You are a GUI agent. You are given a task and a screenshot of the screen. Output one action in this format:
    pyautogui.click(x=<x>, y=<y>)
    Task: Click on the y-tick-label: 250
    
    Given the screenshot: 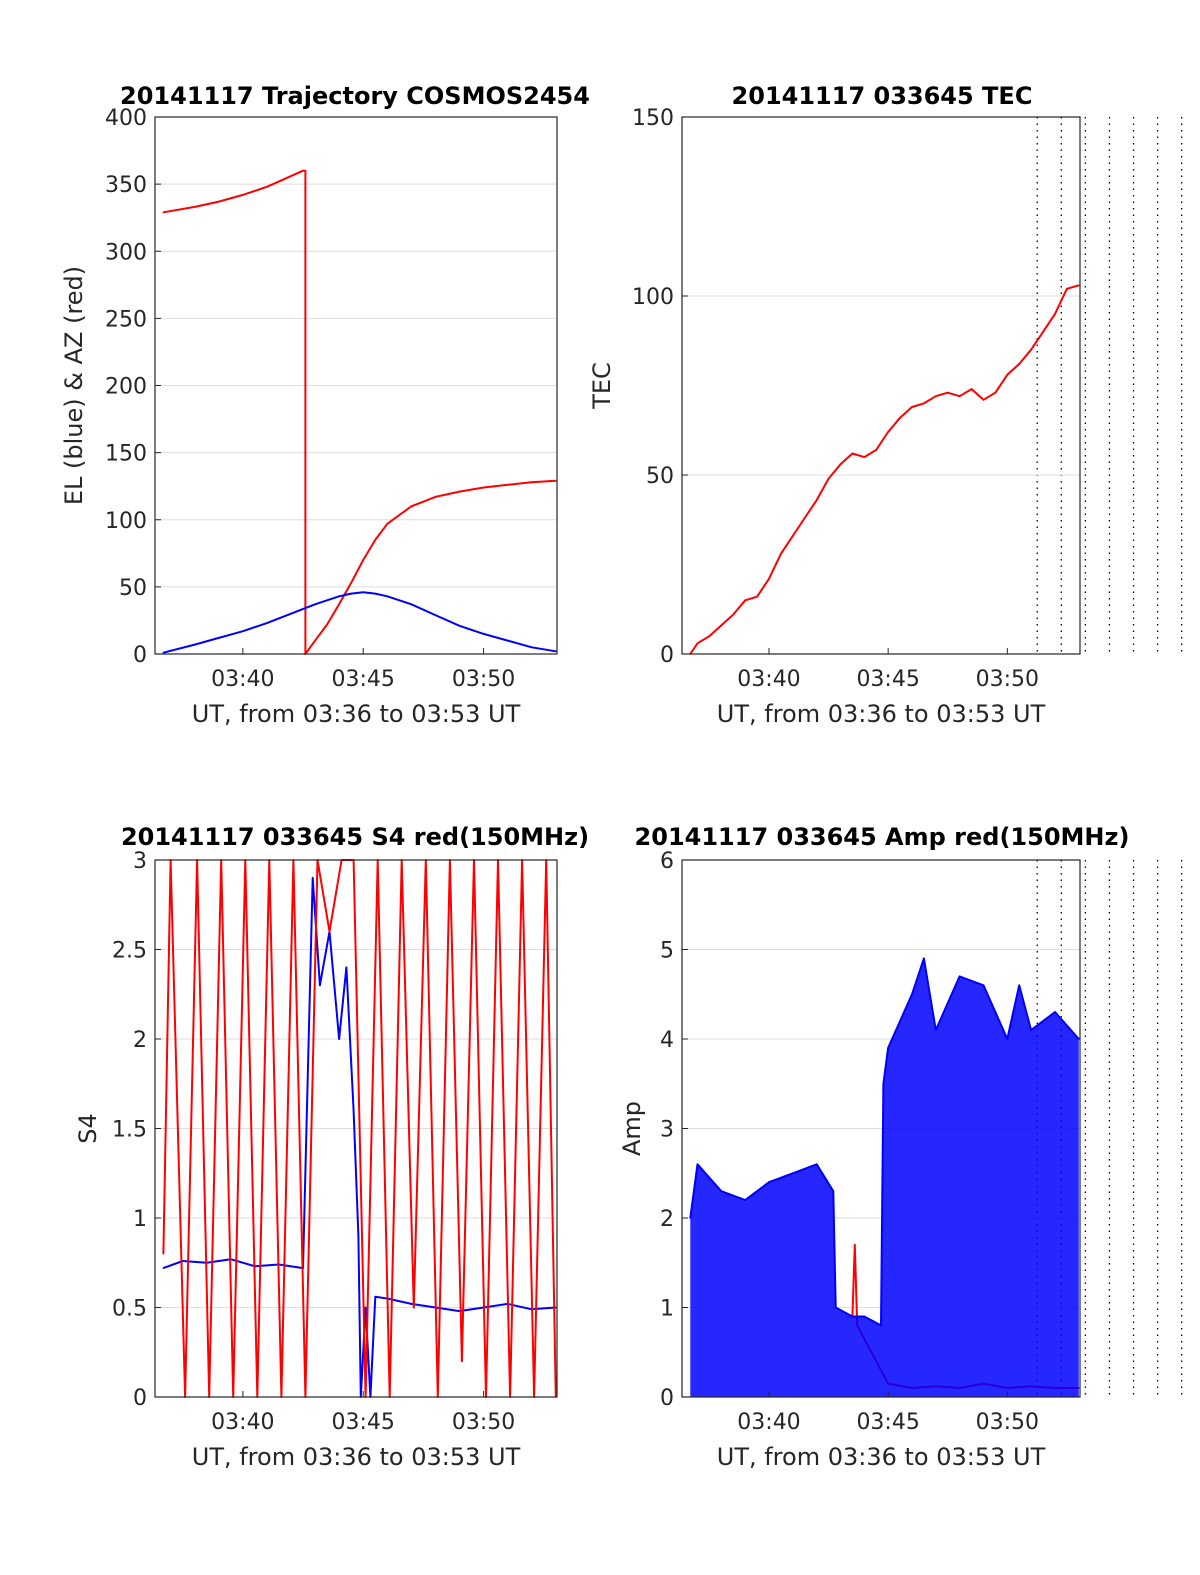 What is the action you would take?
    pyautogui.click(x=126, y=319)
    